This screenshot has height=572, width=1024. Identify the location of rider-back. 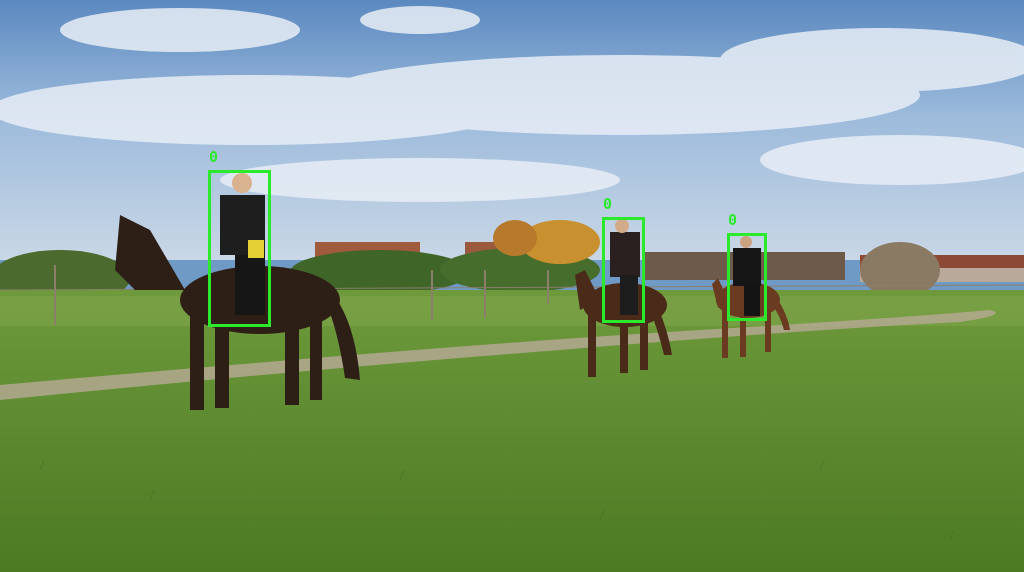
(747, 276).